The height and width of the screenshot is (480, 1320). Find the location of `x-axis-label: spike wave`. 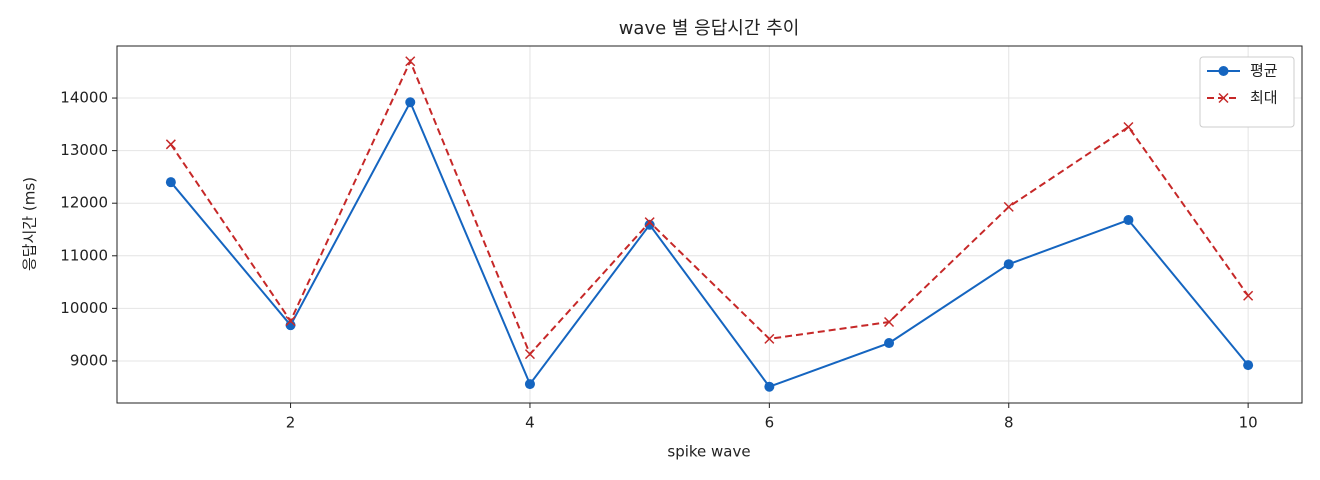

x-axis-label: spike wave is located at coordinates (708, 452).